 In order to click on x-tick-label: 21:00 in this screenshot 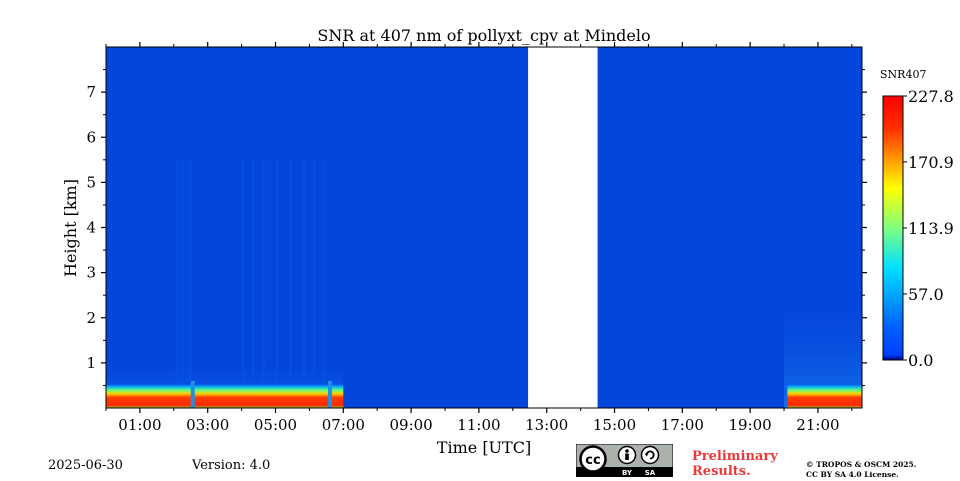, I will do `click(817, 425)`.